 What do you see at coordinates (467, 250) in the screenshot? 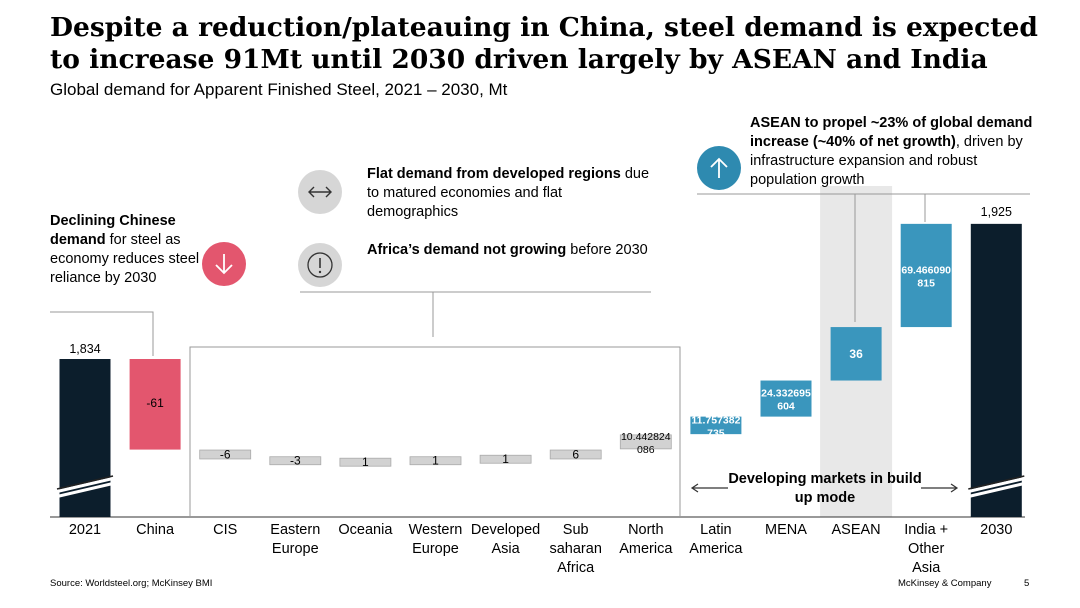
I see `africa-annotation-bold: Africa’s demand not growing` at bounding box center [467, 250].